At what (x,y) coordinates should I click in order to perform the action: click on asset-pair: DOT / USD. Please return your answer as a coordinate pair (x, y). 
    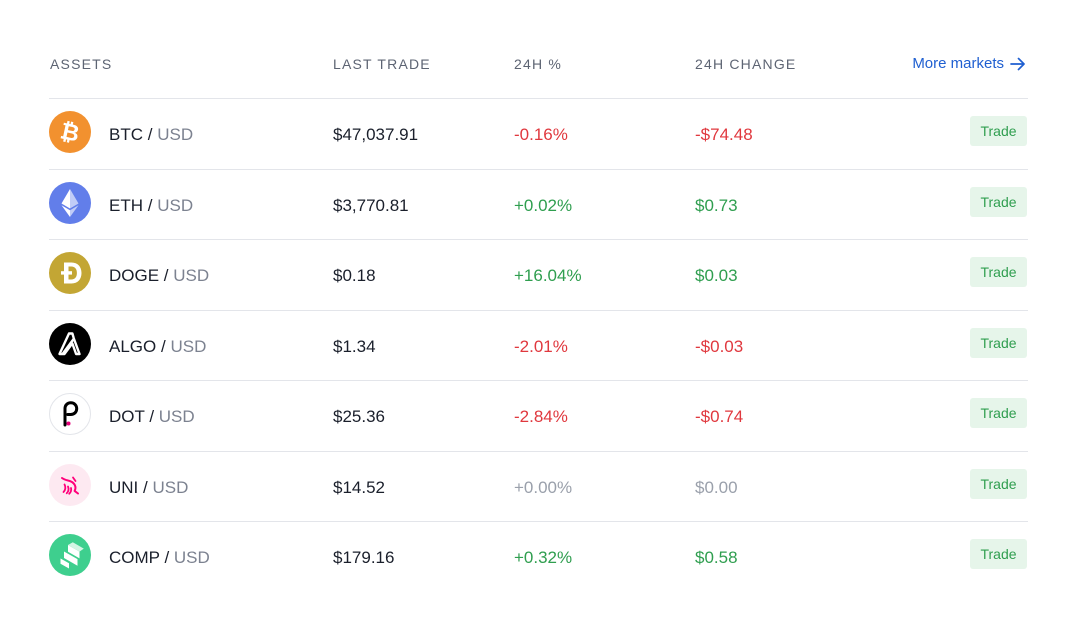
    Looking at the image, I should click on (152, 417).